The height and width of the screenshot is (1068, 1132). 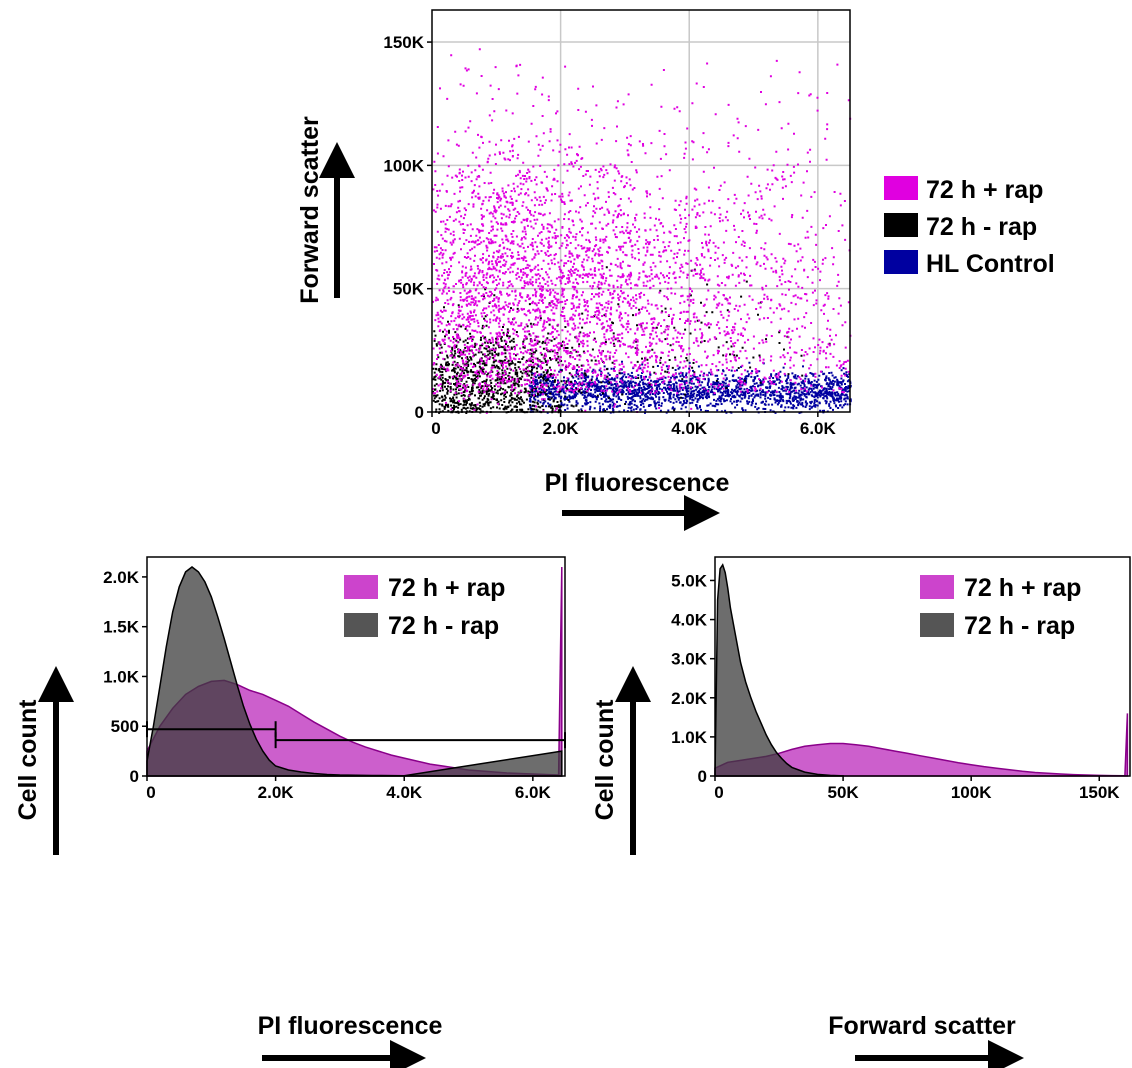 What do you see at coordinates (350, 1026) in the screenshot?
I see `pi-histogram-x-axis-title: PI fluorescence` at bounding box center [350, 1026].